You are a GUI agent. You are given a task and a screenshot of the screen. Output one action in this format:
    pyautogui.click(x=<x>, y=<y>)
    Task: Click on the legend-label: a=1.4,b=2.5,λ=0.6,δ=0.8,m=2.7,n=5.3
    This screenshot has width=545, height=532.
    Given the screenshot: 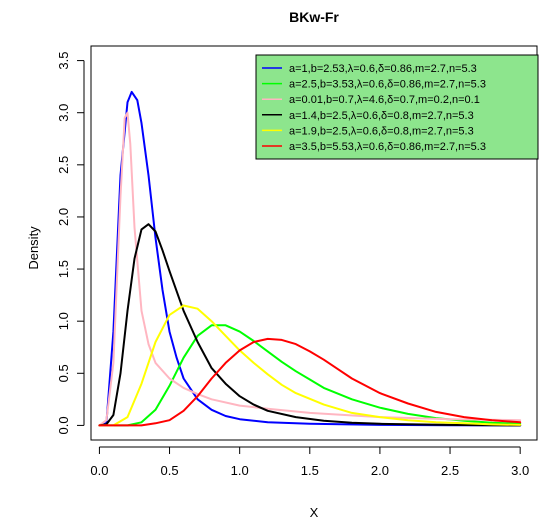 What is the action you would take?
    pyautogui.click(x=381, y=116)
    